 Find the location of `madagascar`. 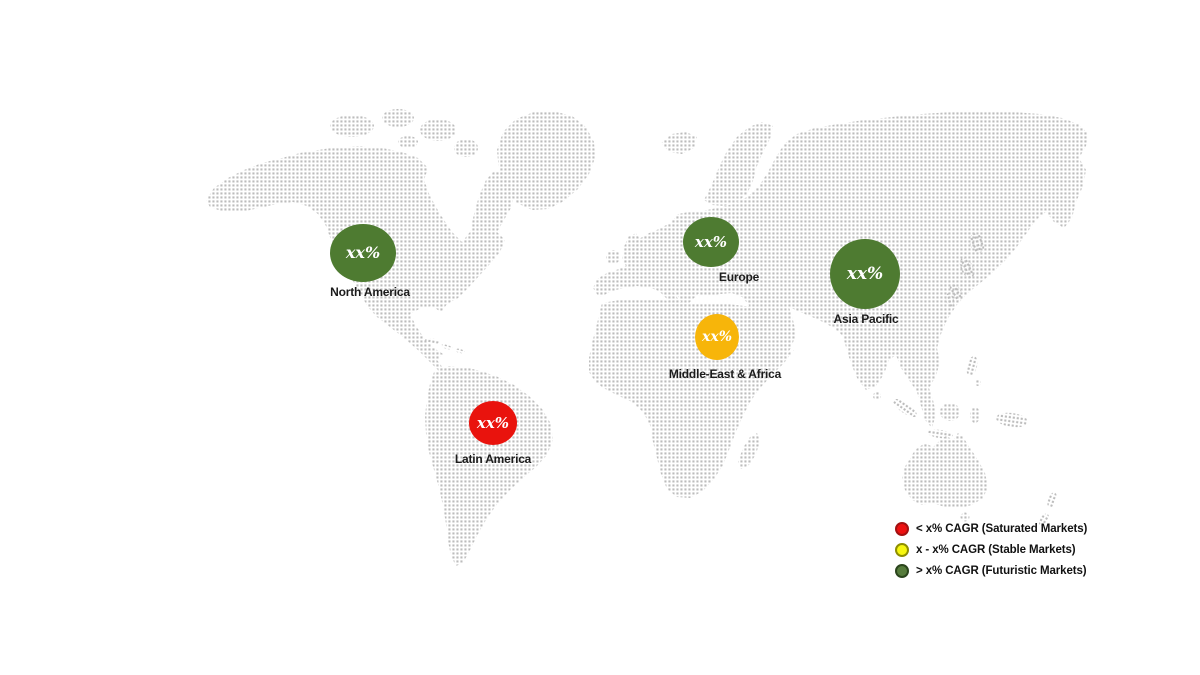

madagascar is located at coordinates (749, 451).